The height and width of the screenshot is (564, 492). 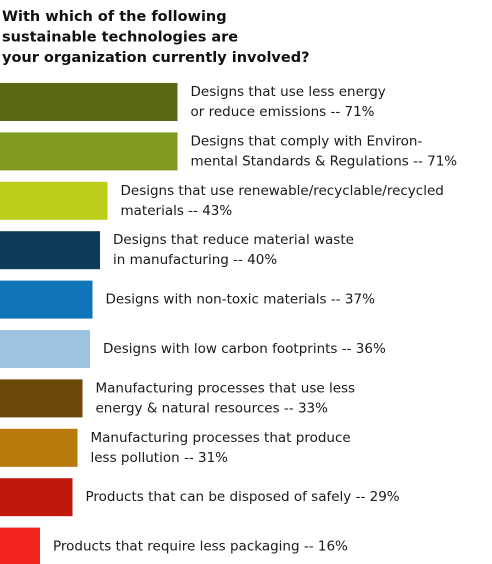 What do you see at coordinates (241, 300) in the screenshot?
I see `bar-label: Designs with non-toxic materials -- 37%` at bounding box center [241, 300].